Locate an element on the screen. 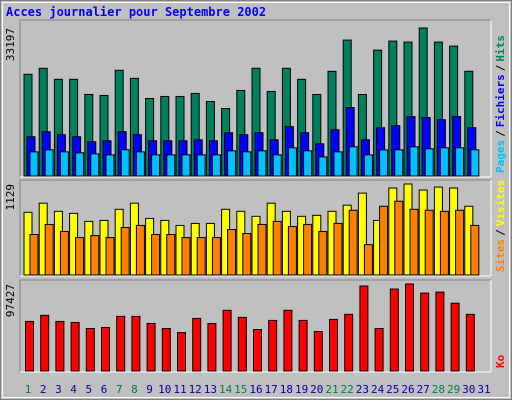 The image size is (512, 400). x-tick-label: 19 is located at coordinates (301, 389).